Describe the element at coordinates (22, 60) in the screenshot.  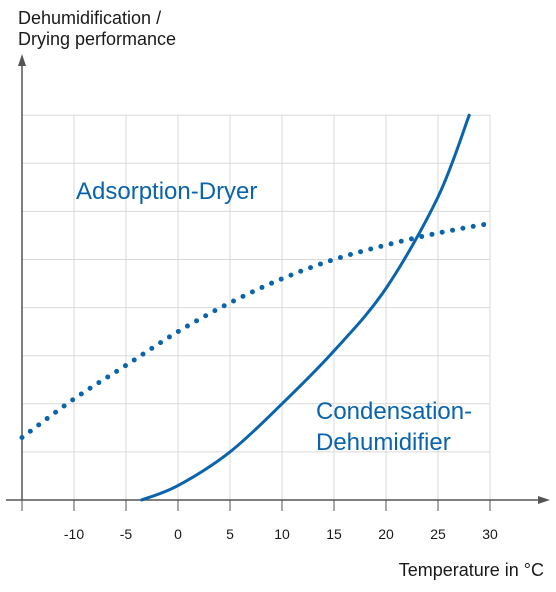
I see `y-axis-arrow` at that location.